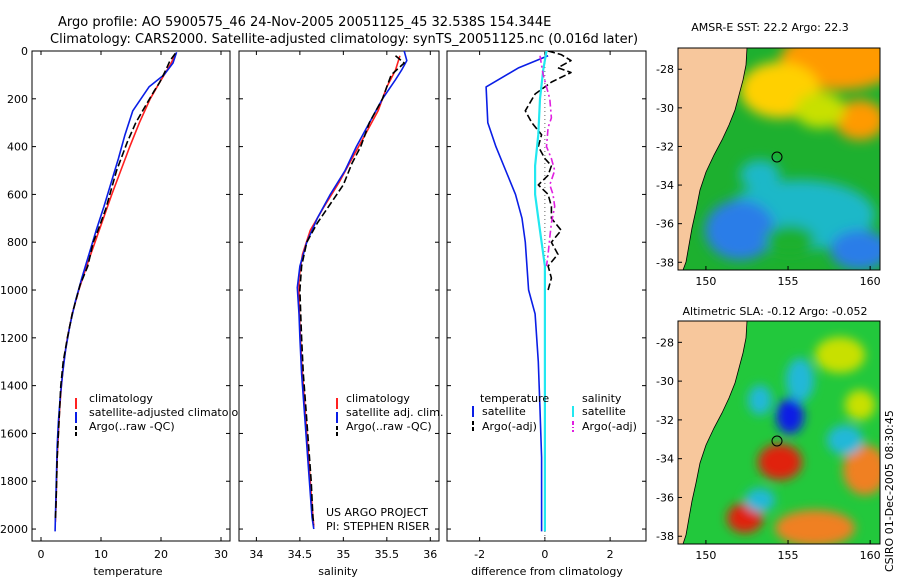 The image size is (900, 580). Describe the element at coordinates (770, 27) in the screenshot. I see `sst-map-title: AMSR-E SST: 22.2 Argo: 22.3` at that location.